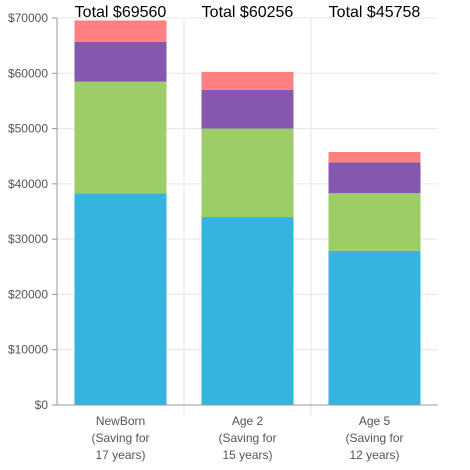 The height and width of the screenshot is (470, 470). Describe the element at coordinates (121, 12) in the screenshot. I see `bar-total-label: Total $69560` at that location.